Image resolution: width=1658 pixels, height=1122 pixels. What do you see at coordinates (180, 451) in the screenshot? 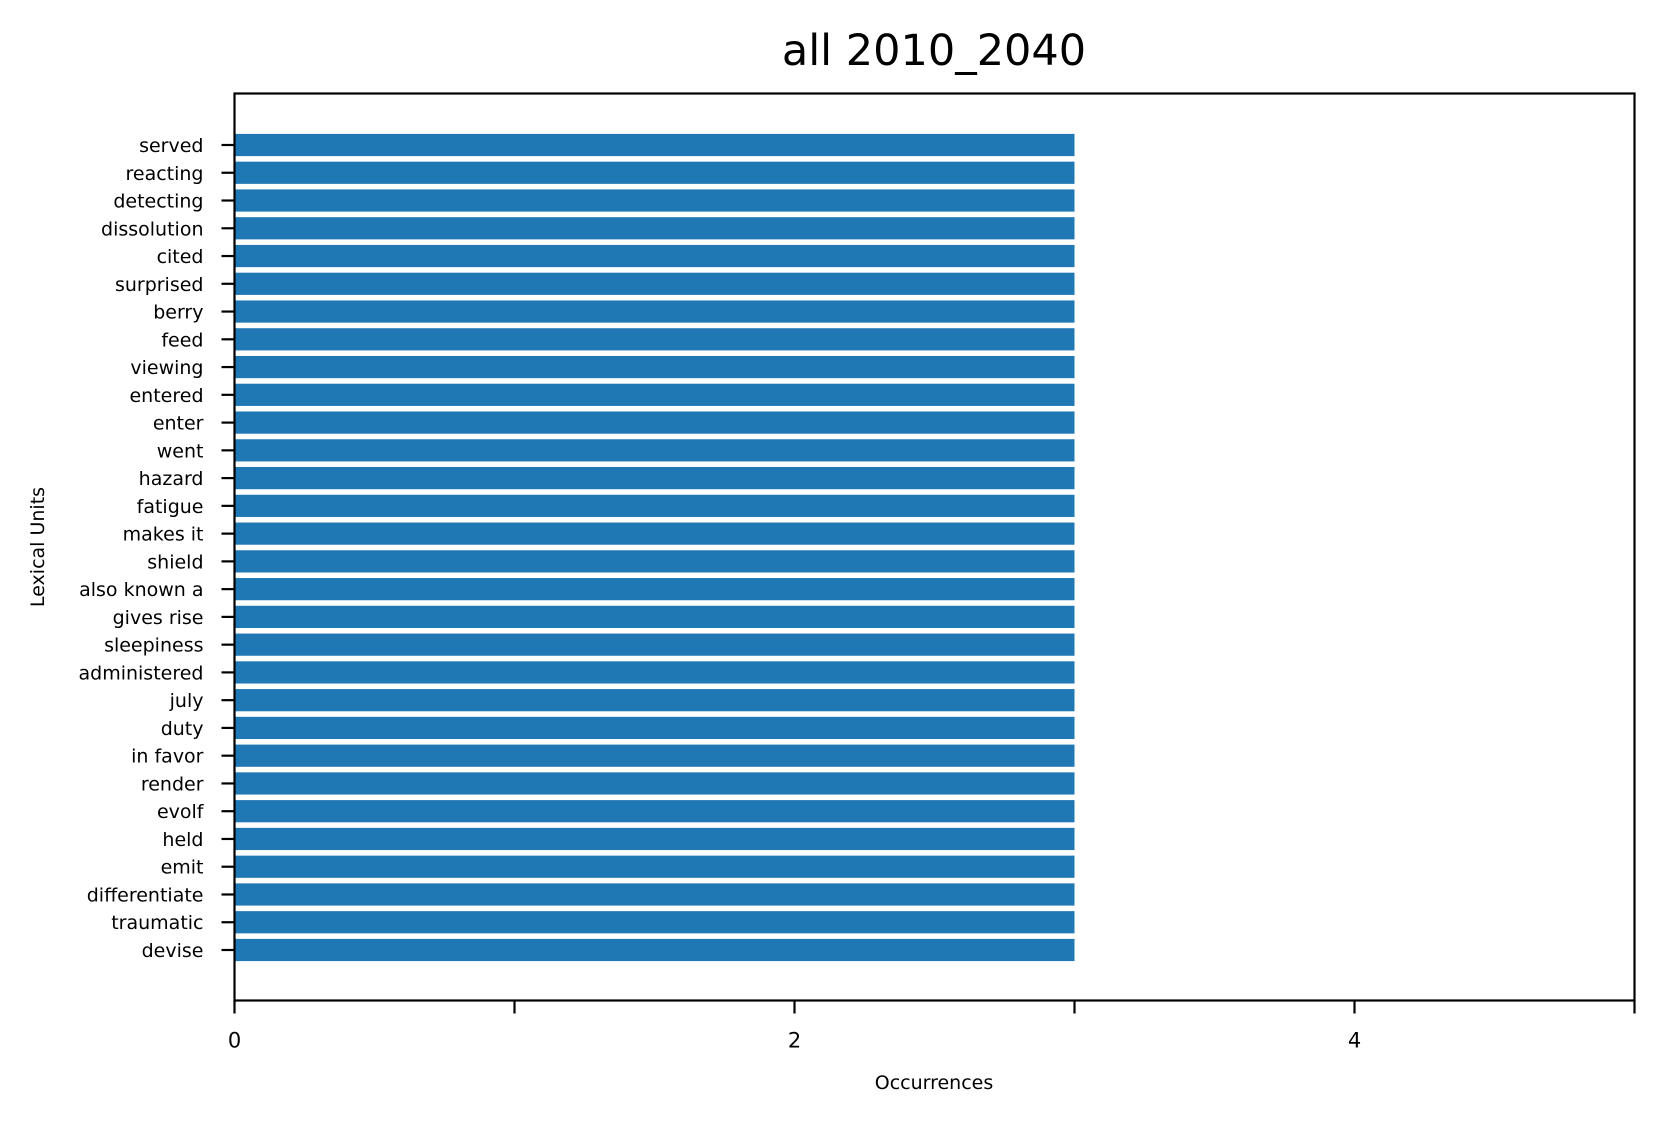
I see `y-tick-label: went` at bounding box center [180, 451].